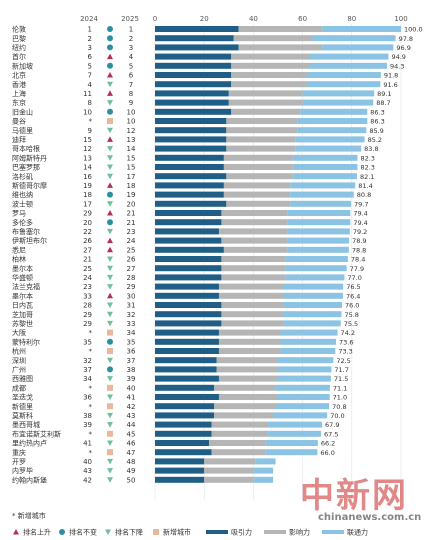 Image resolution: width=432 pixels, height=540 pixels. I want to click on rank-2024: 37, so click(87, 370).